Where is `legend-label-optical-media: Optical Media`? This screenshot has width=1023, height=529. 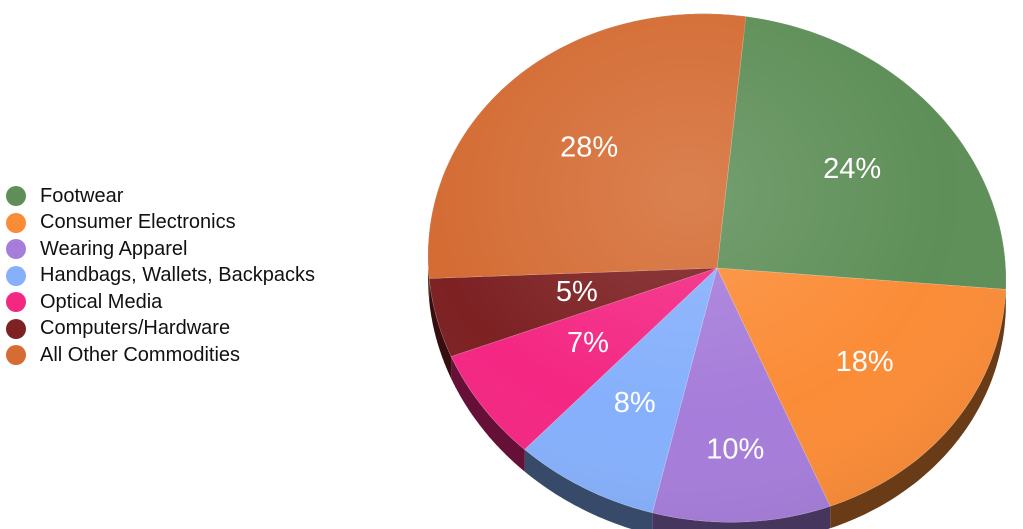
legend-label-optical-media: Optical Media is located at coordinates (101, 301).